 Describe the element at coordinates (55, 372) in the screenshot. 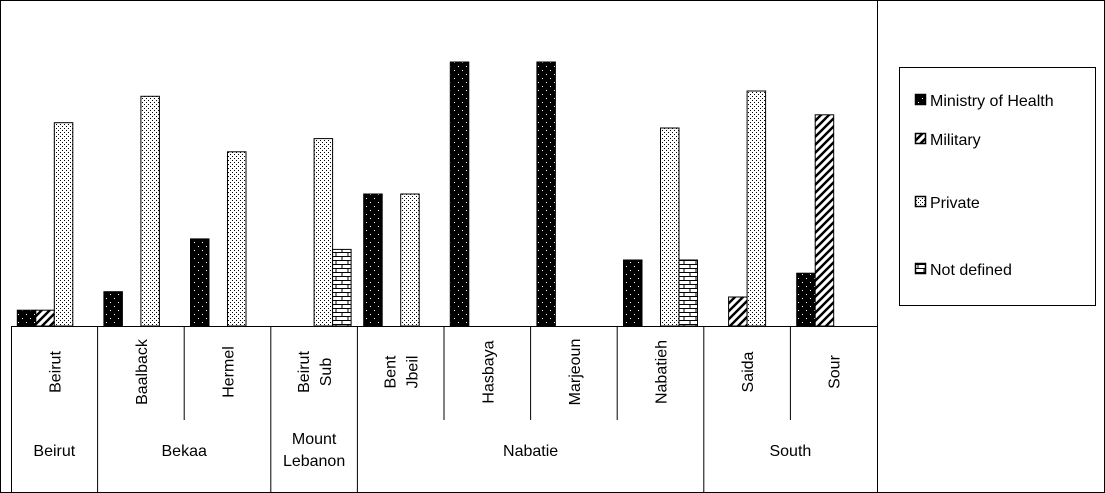

I see `tick-label-beirut: Beirut` at that location.